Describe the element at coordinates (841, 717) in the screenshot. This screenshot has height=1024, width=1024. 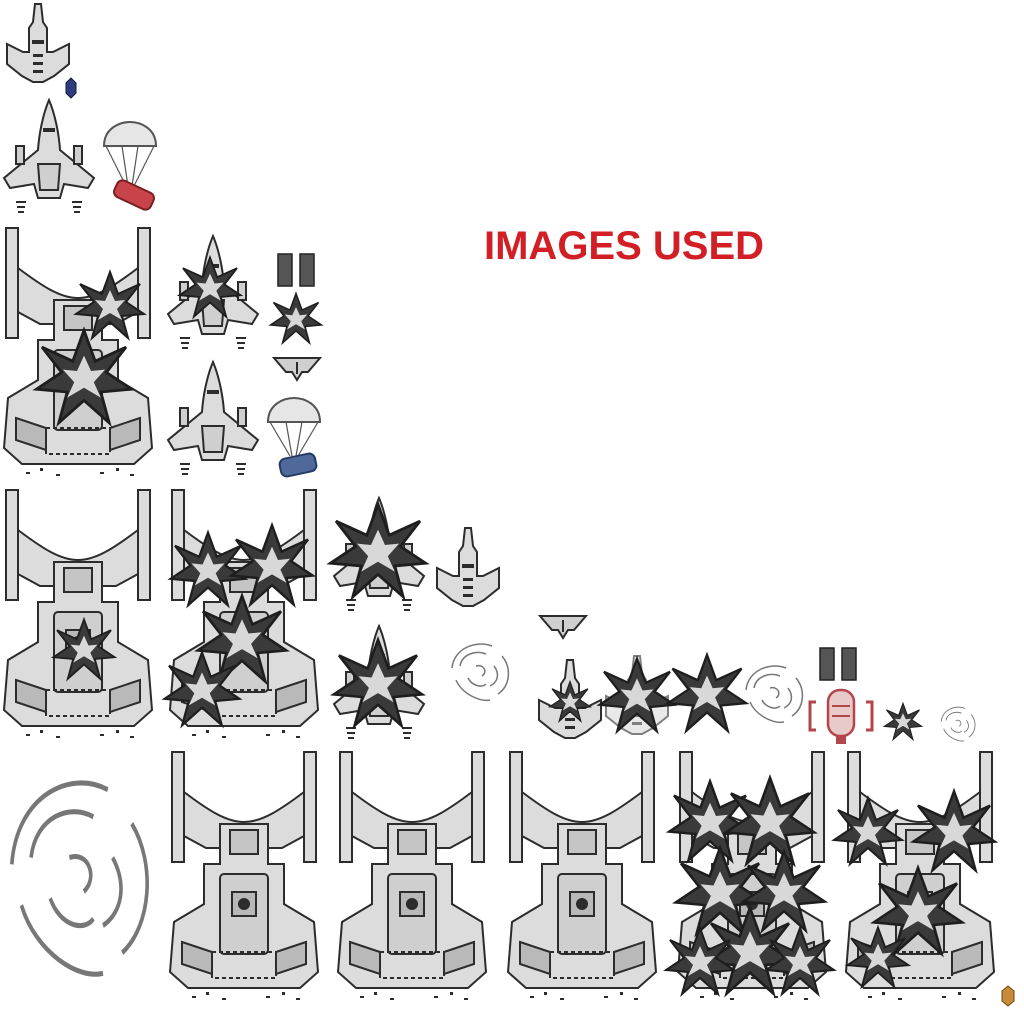
I see `capsule-pickup-sprite` at that location.